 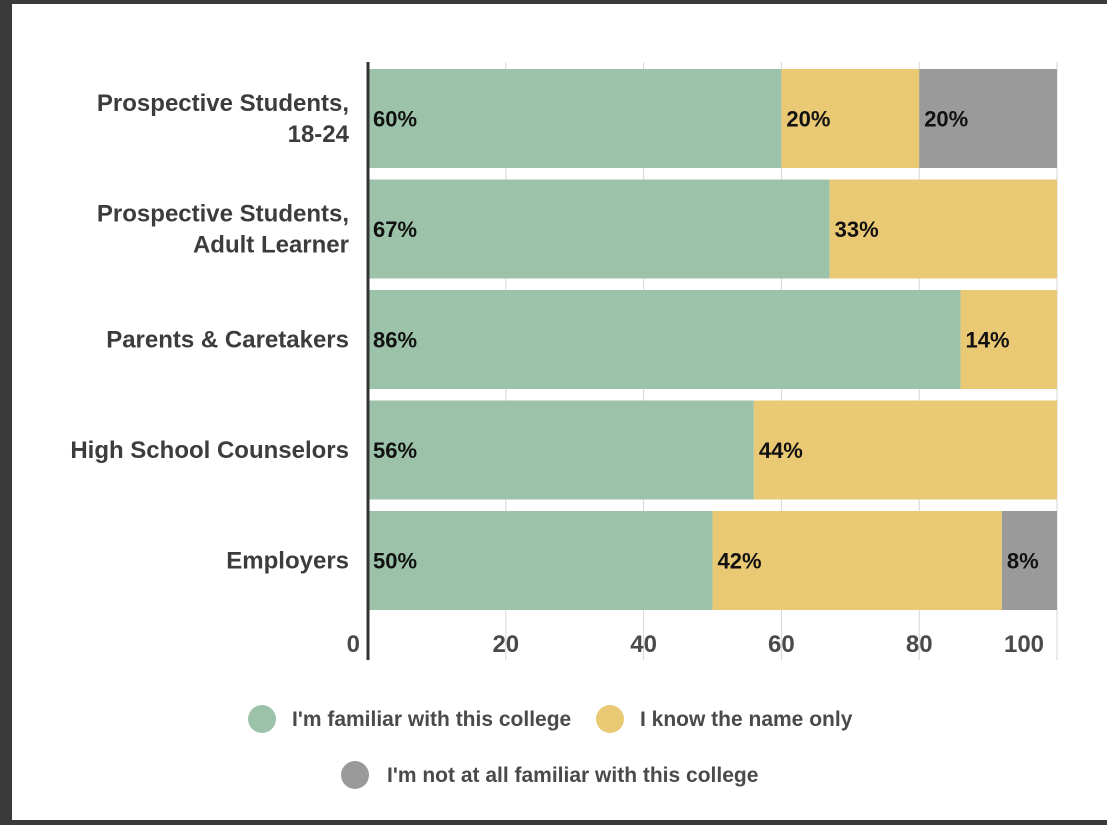 What do you see at coordinates (353, 644) in the screenshot?
I see `x-tick-label: 0` at bounding box center [353, 644].